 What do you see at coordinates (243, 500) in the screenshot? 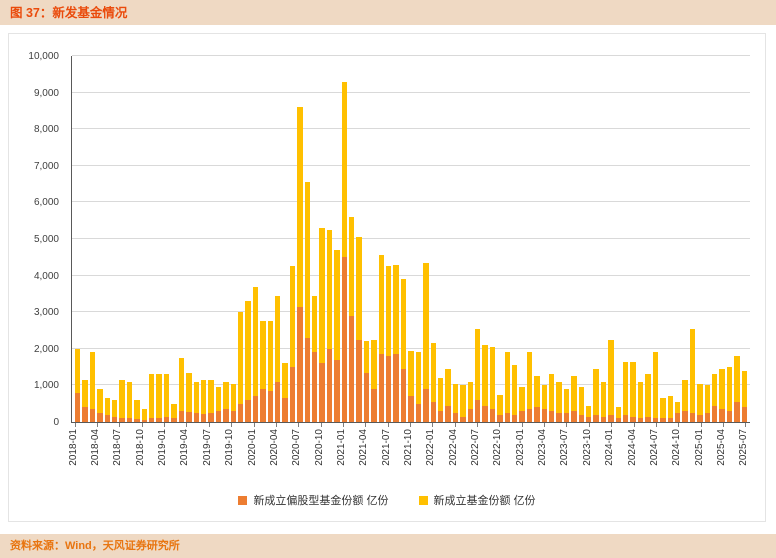
I see `equity-series-swatch` at bounding box center [243, 500].